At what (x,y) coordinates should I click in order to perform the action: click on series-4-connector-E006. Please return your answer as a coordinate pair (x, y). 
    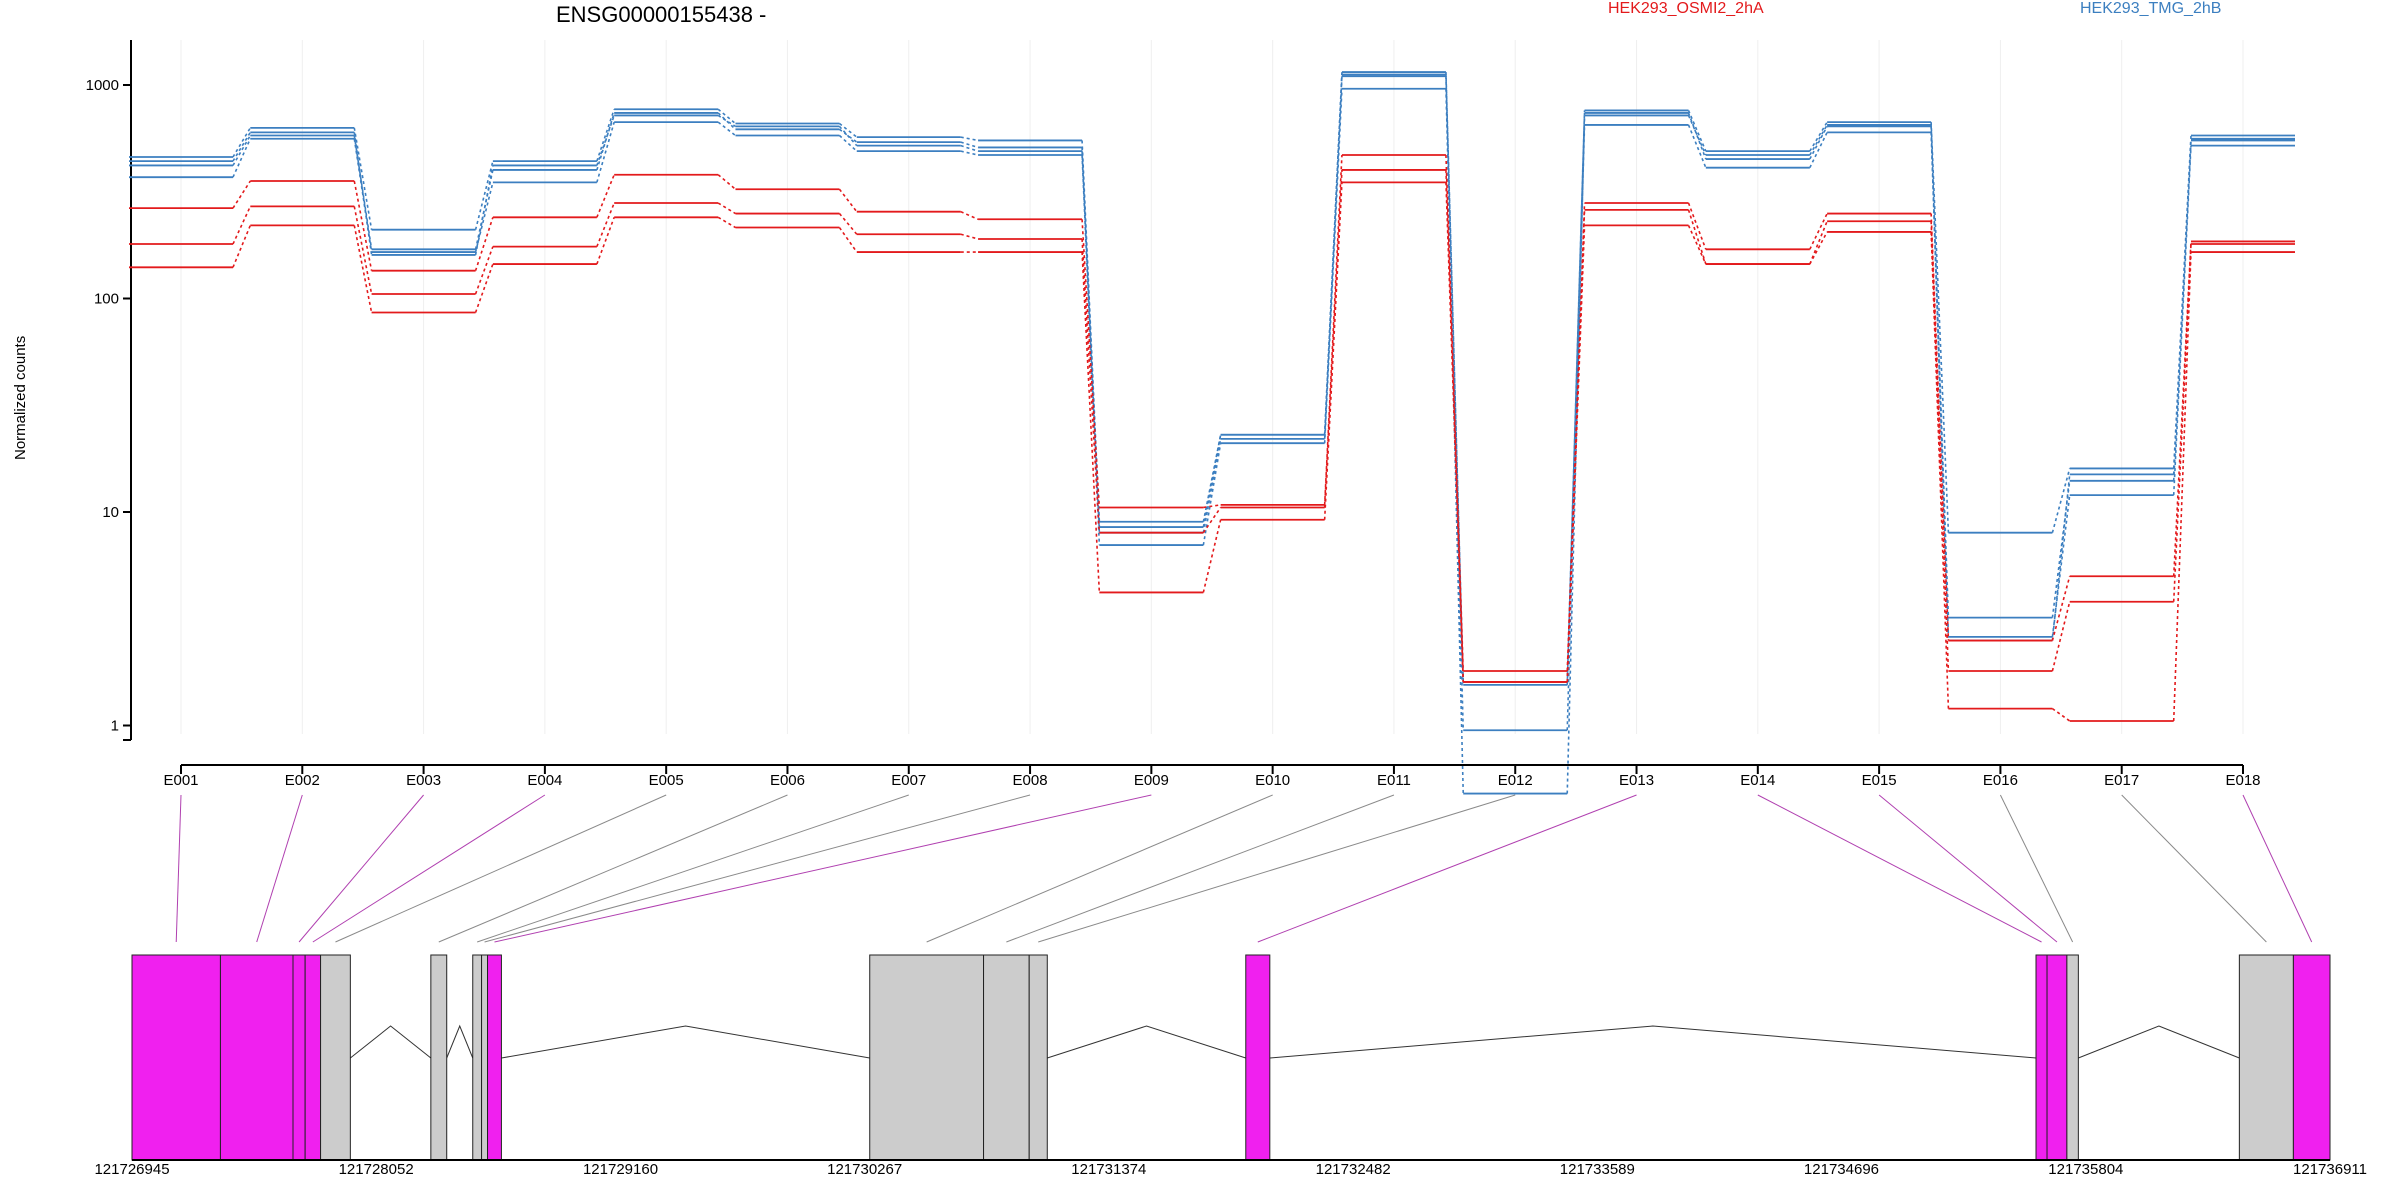
    Looking at the image, I should click on (848, 136).